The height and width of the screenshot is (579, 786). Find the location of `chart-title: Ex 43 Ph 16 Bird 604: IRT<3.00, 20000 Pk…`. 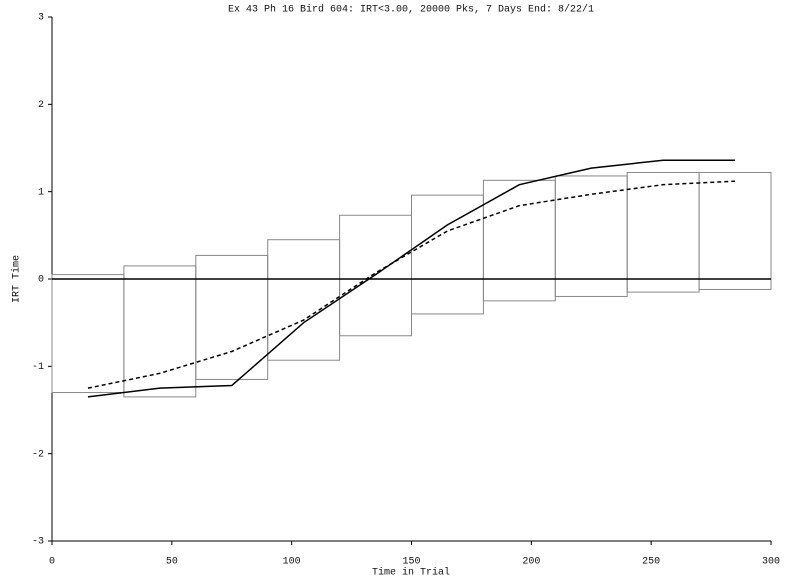

chart-title: Ex 43 Ph 16 Bird 604: IRT<3.00, 20000 Pk… is located at coordinates (411, 10).